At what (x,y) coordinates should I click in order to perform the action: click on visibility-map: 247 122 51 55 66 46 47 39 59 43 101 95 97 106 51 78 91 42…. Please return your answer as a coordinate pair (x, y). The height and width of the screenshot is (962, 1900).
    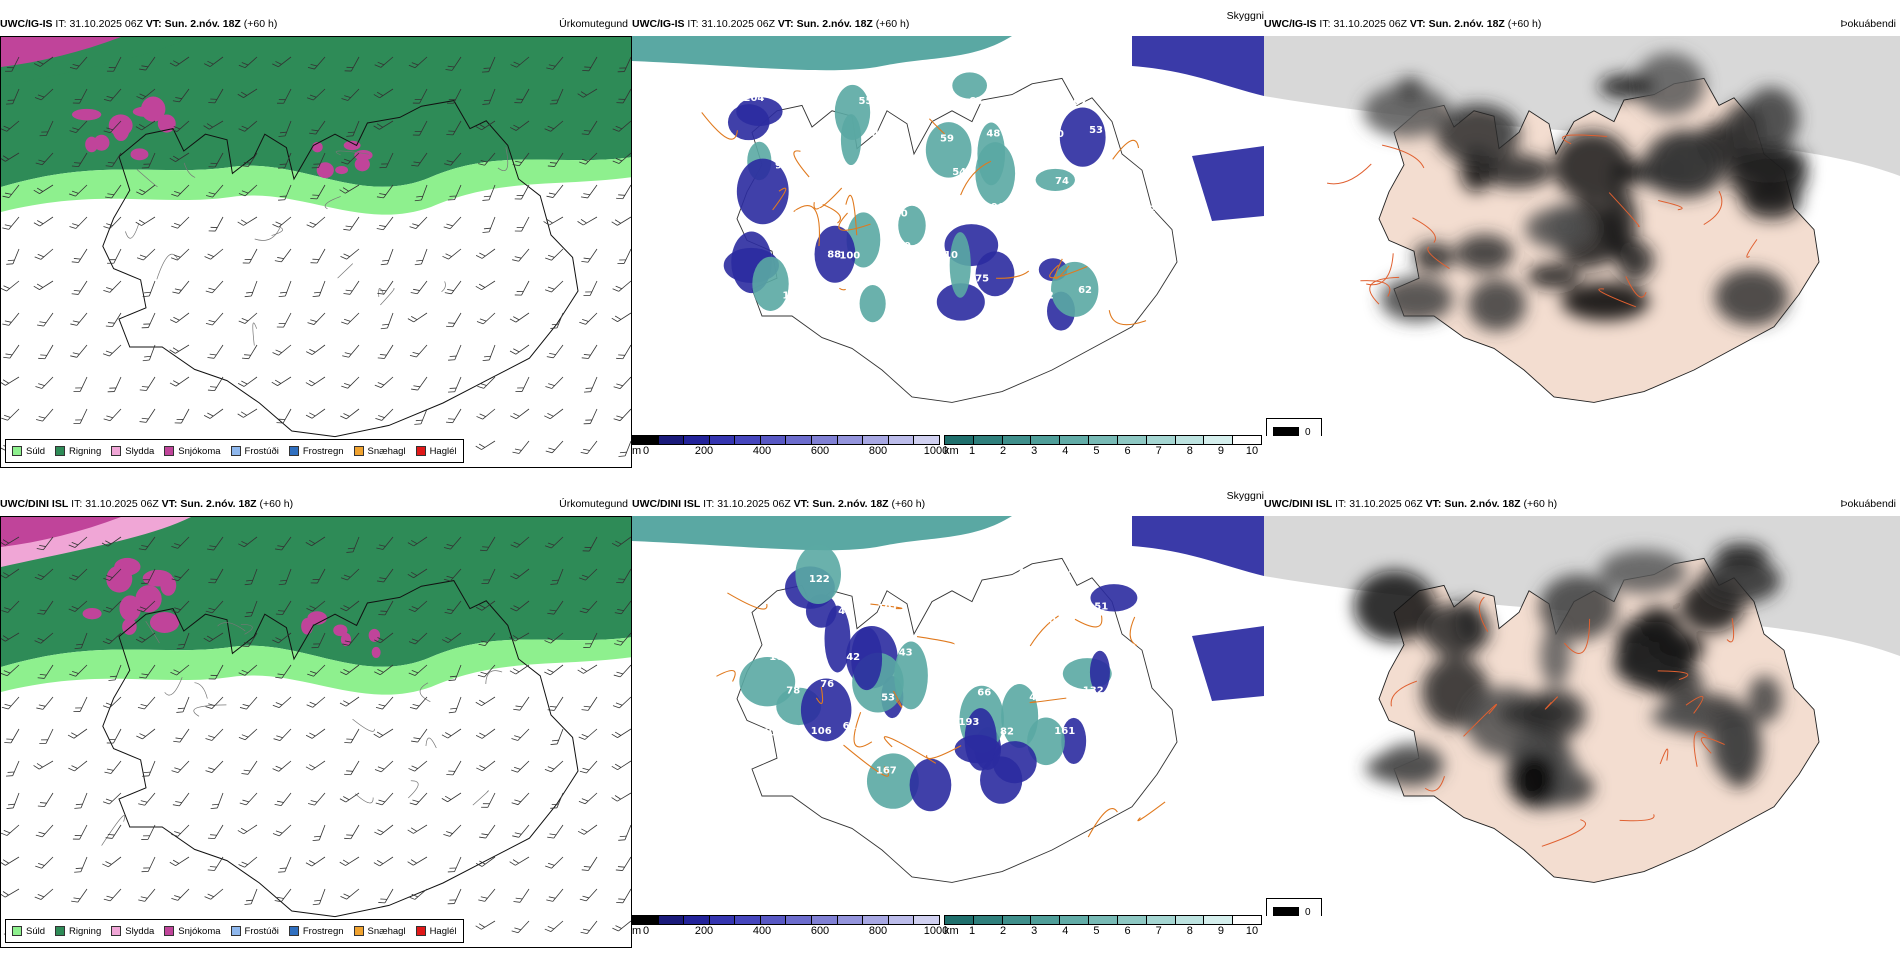
    Looking at the image, I should click on (948, 716).